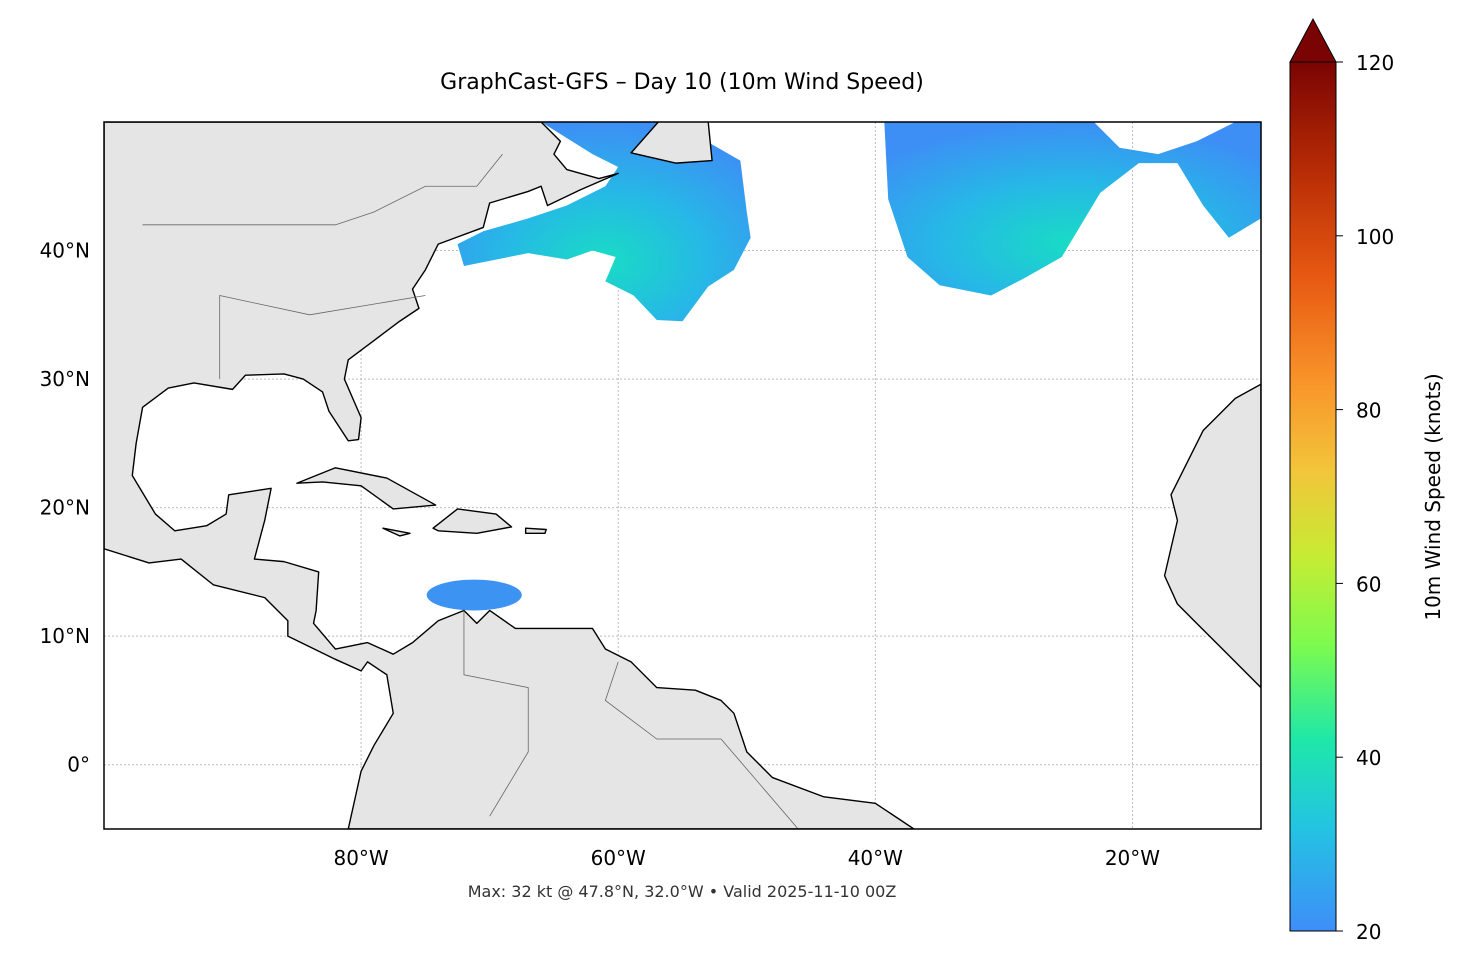  Describe the element at coordinates (1368, 411) in the screenshot. I see `colorbar-tick-label: 80` at that location.